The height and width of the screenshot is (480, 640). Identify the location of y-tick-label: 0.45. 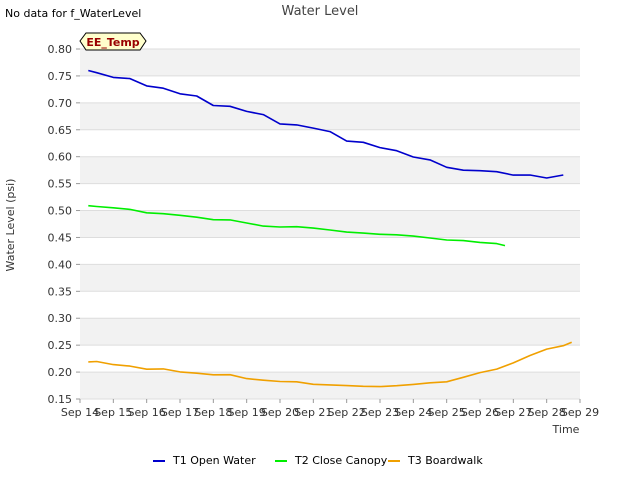
(60, 237).